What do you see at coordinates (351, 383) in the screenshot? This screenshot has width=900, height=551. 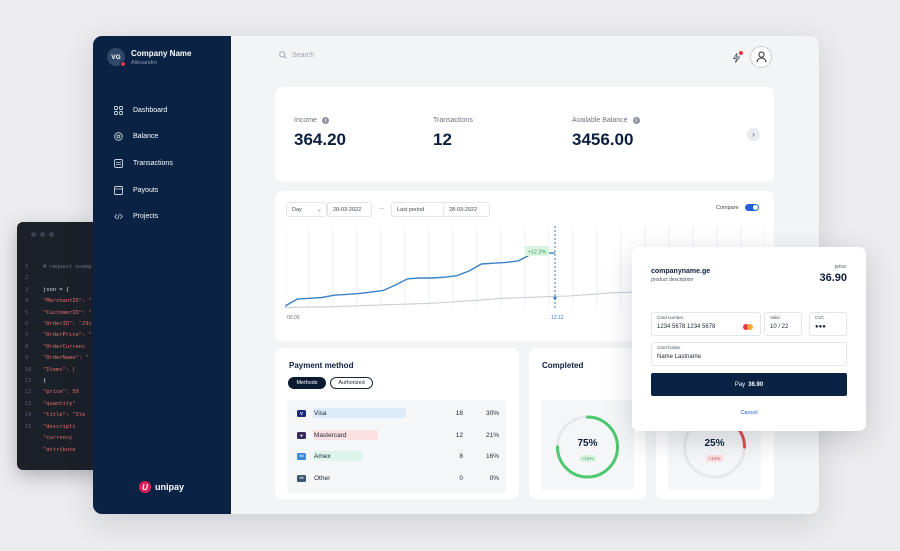 I see `tab-authorized: Authorized` at bounding box center [351, 383].